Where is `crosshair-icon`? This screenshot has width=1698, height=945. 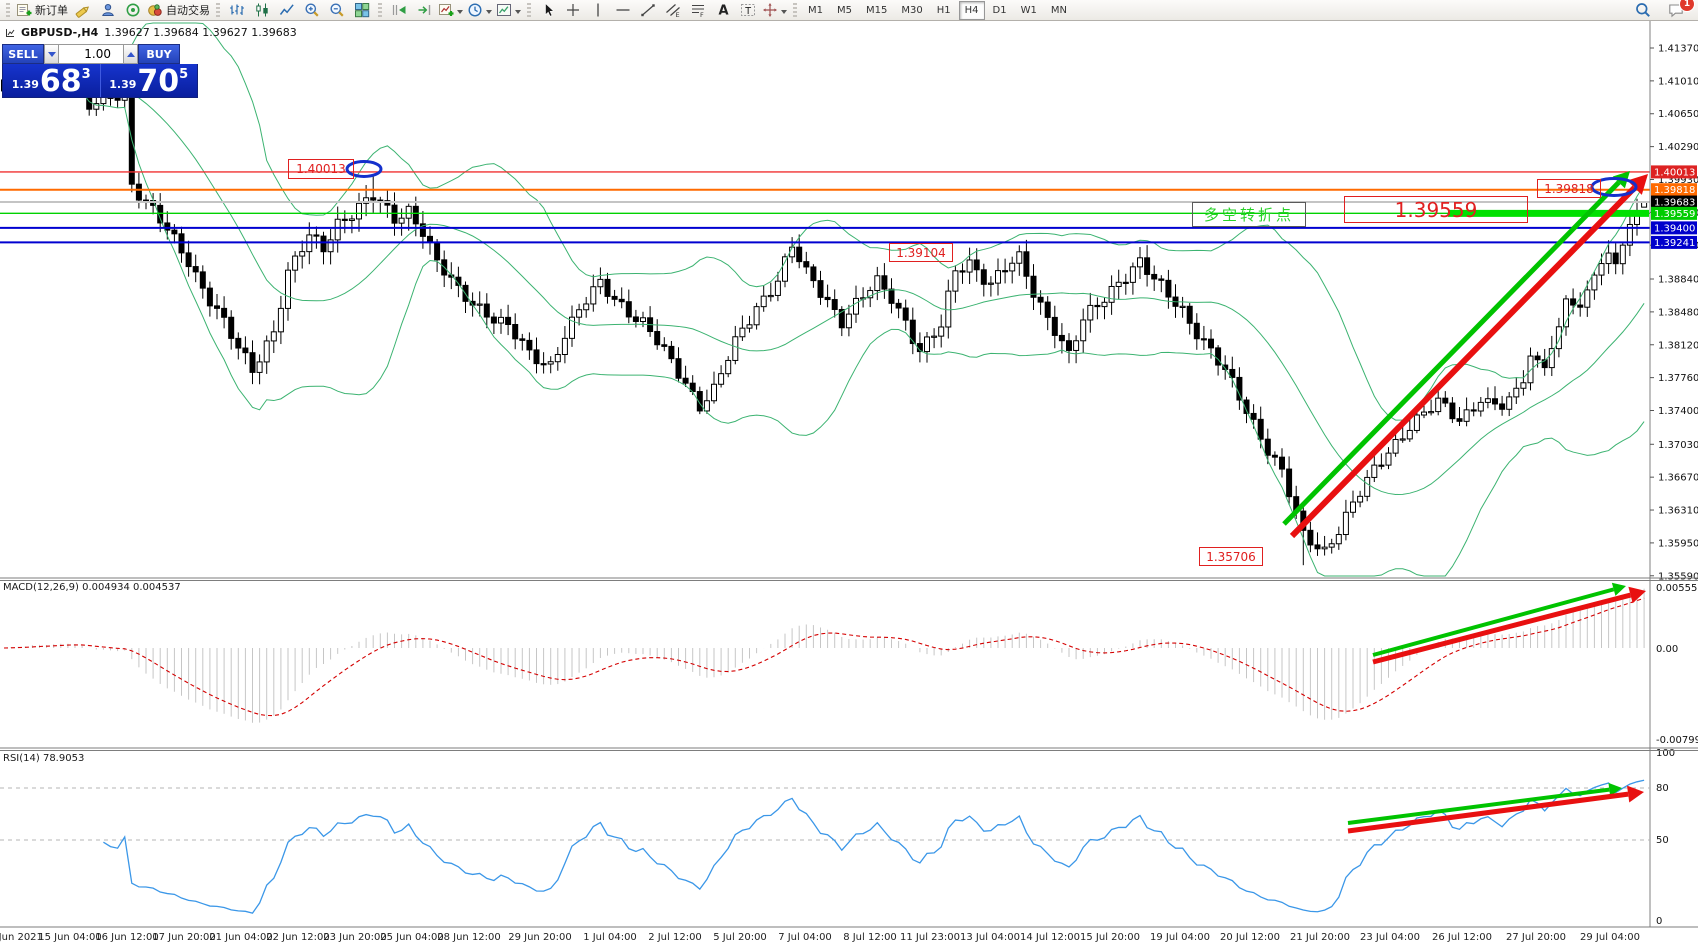 crosshair-icon is located at coordinates (573, 10).